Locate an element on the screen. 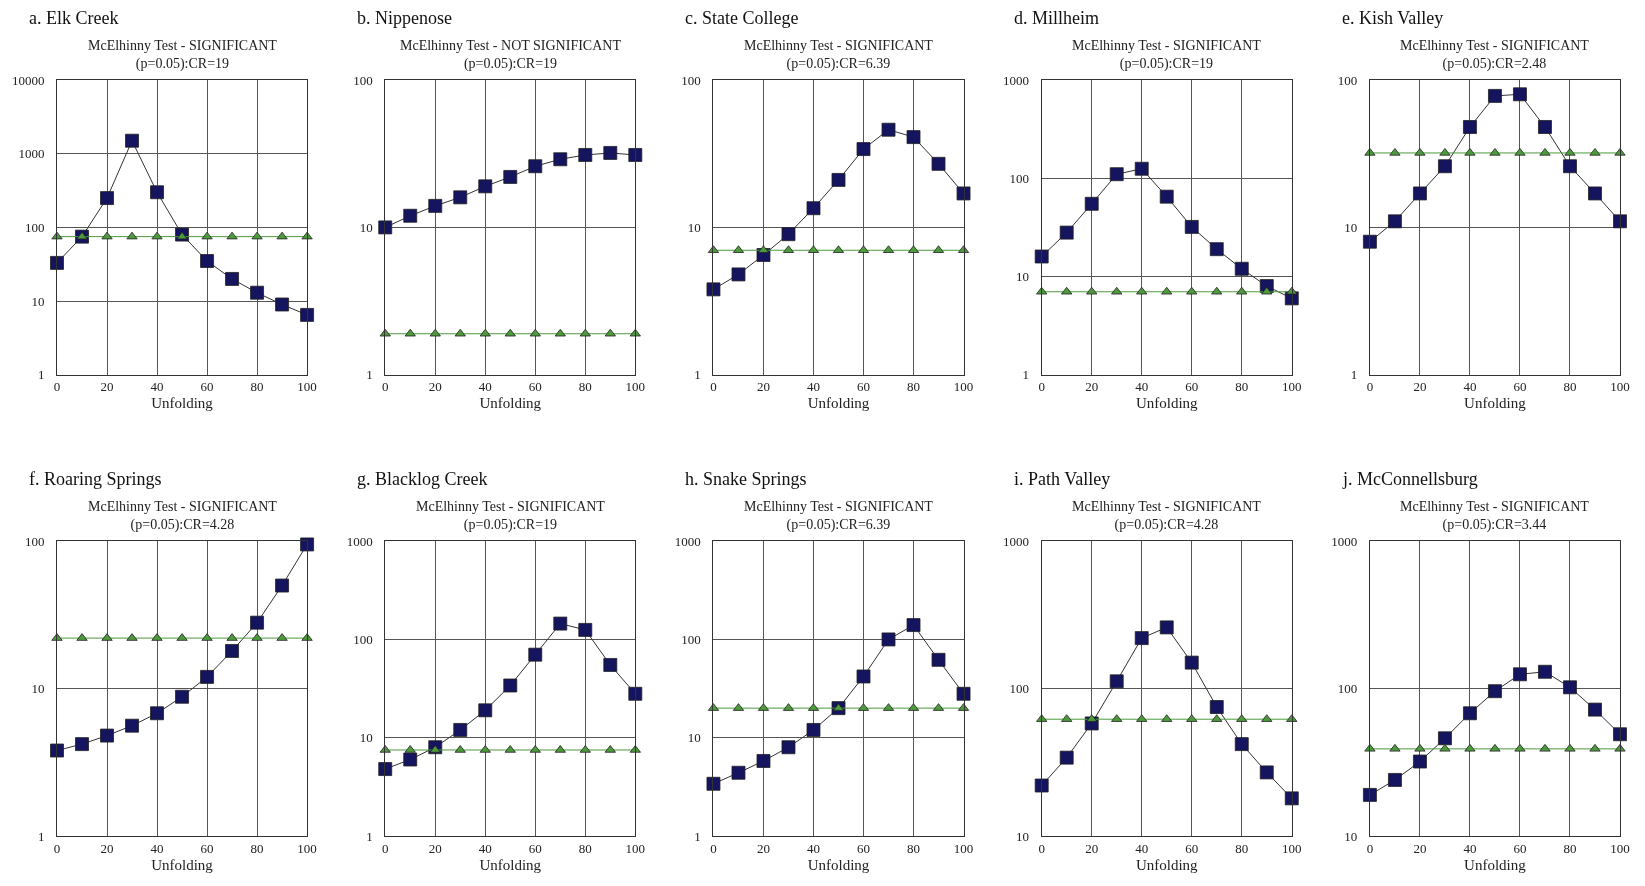  chart-subtitle: McElhinny Test - NOT SIGNIFICANT (p=0.05):CR=19 is located at coordinates (511, 55).